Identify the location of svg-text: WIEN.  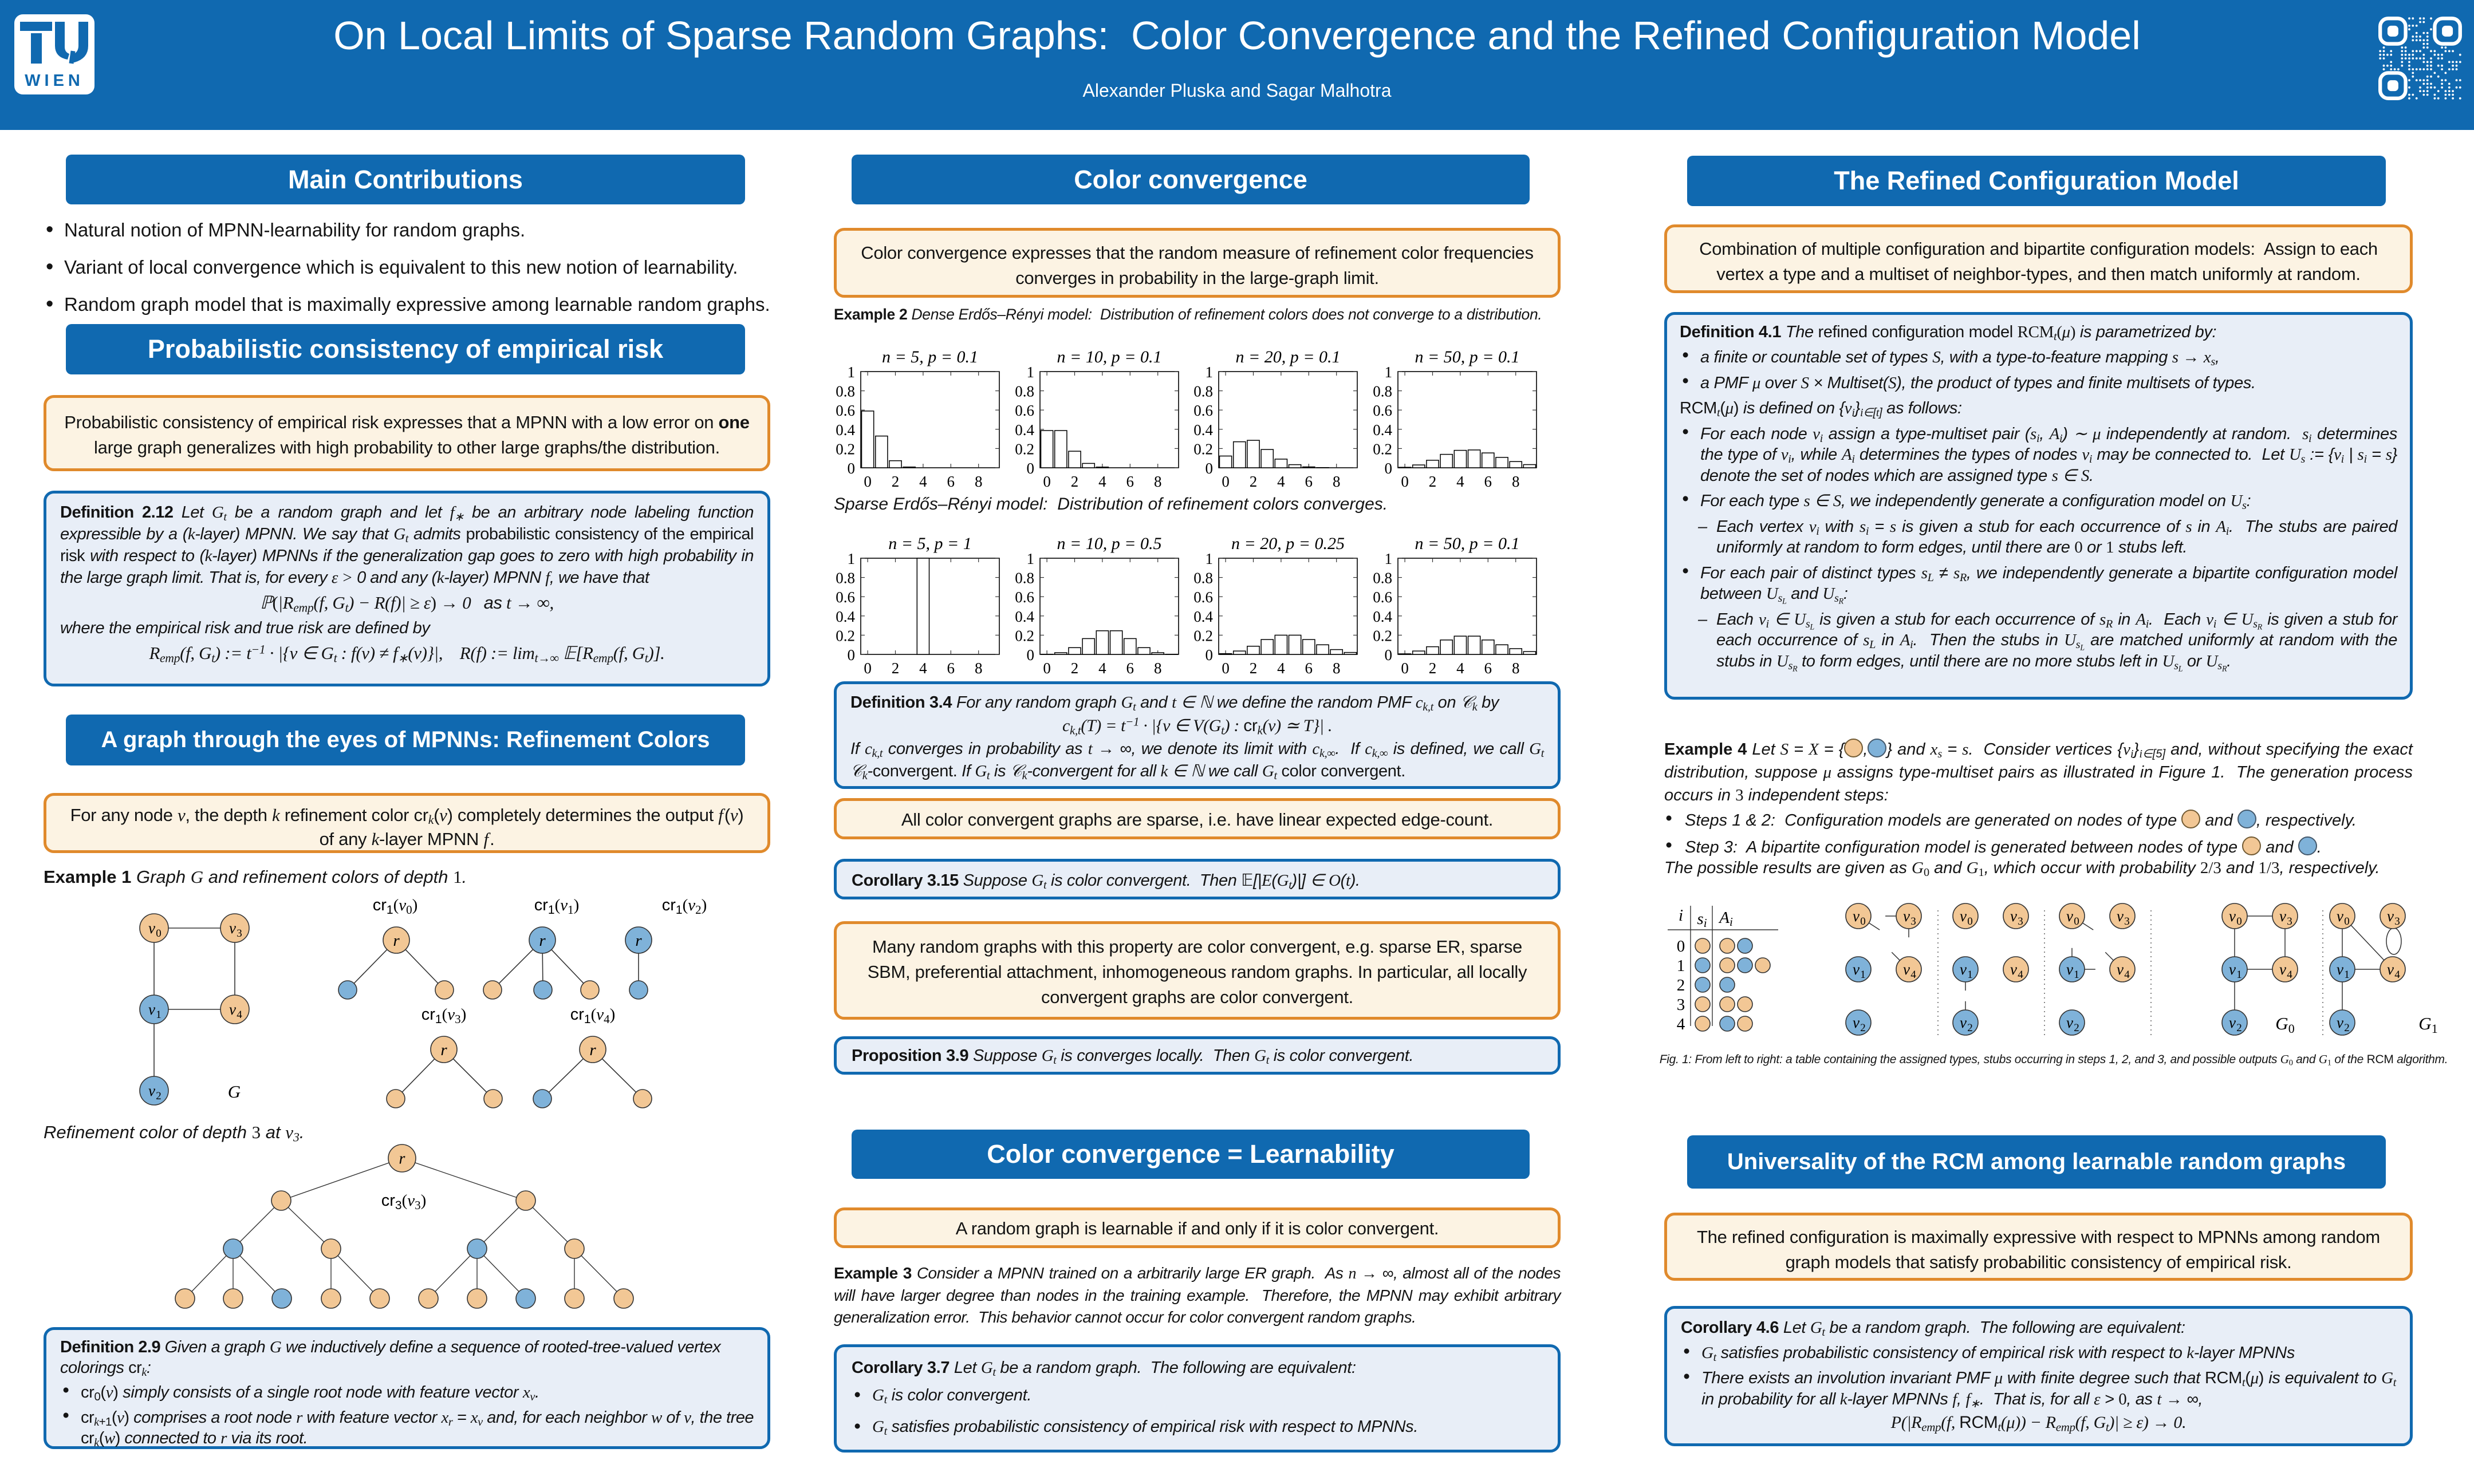
(54, 81).